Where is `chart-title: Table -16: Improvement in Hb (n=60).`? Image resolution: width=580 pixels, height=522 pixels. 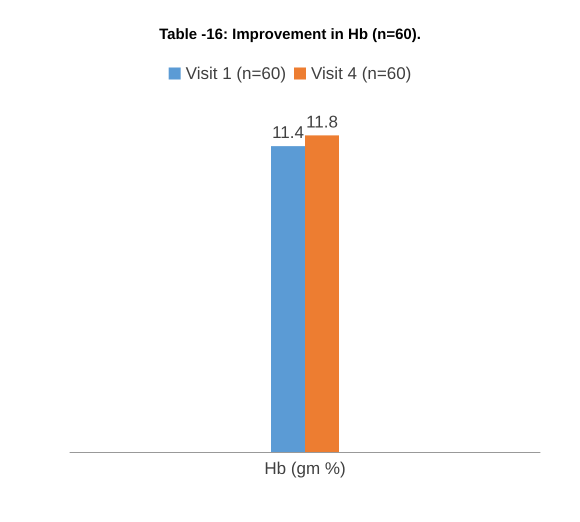
chart-title: Table -16: Improvement in Hb (n=60). is located at coordinates (290, 34).